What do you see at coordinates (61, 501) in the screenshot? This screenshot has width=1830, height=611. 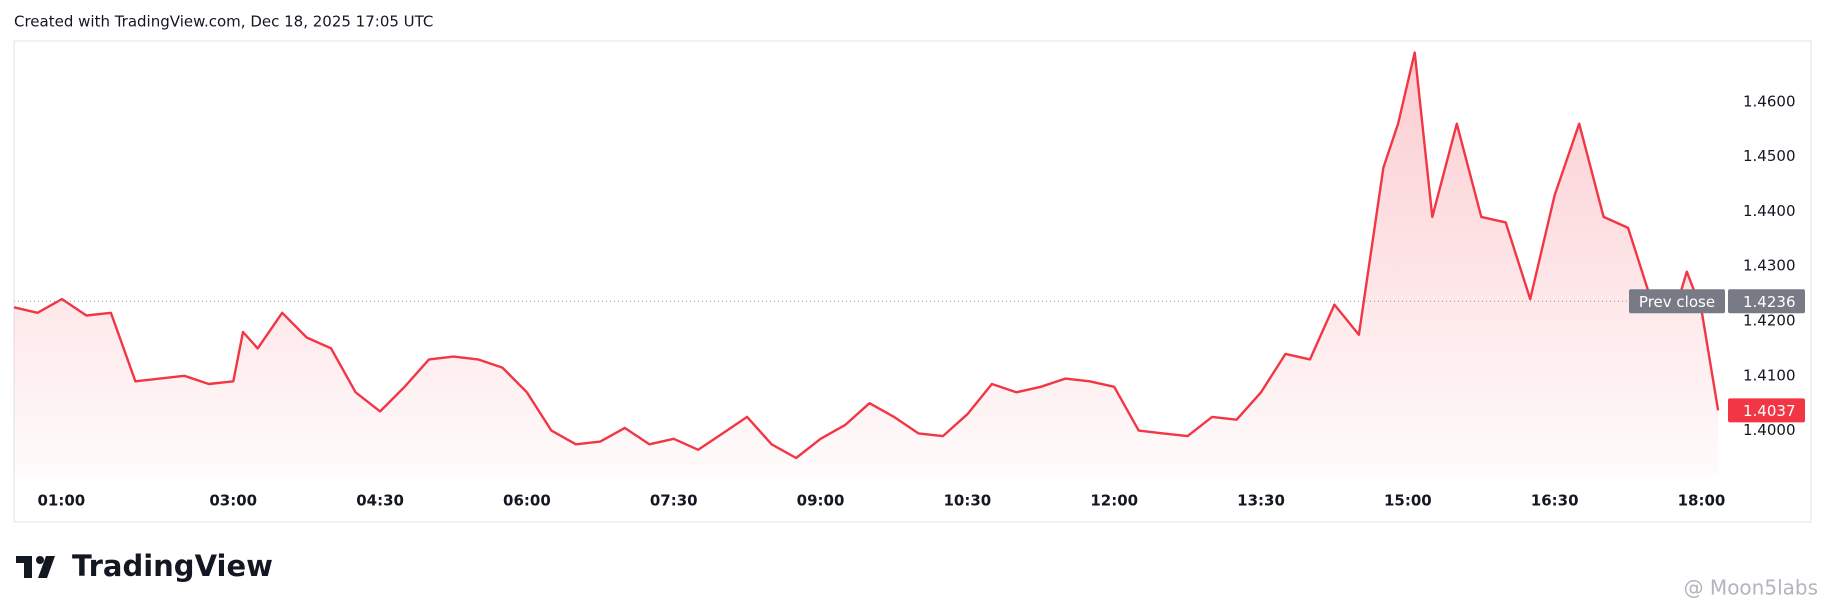 I see `x-tick-label: 01:00` at bounding box center [61, 501].